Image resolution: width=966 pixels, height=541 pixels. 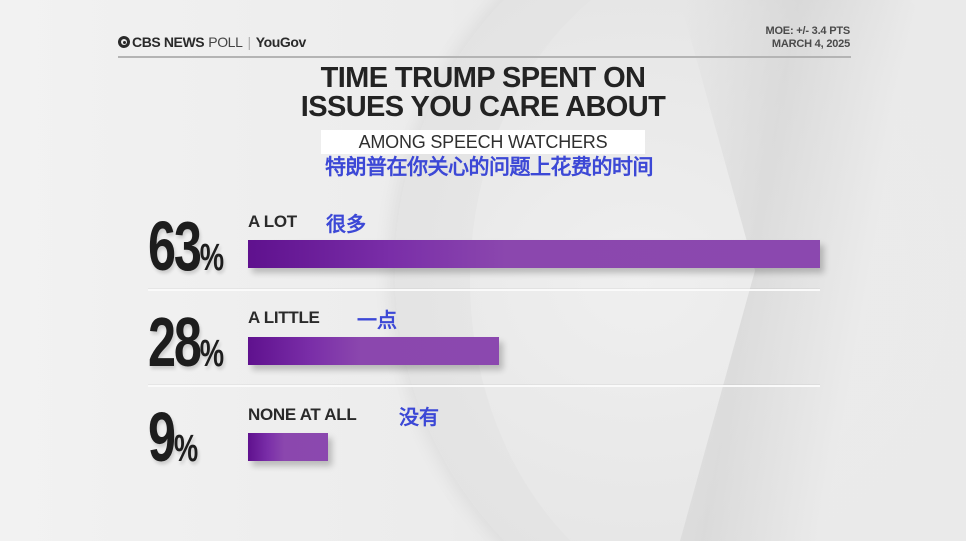 I want to click on poll-meta: MOE: +/- 3.4 PTS MARCH 4, 2025, so click(x=807, y=38).